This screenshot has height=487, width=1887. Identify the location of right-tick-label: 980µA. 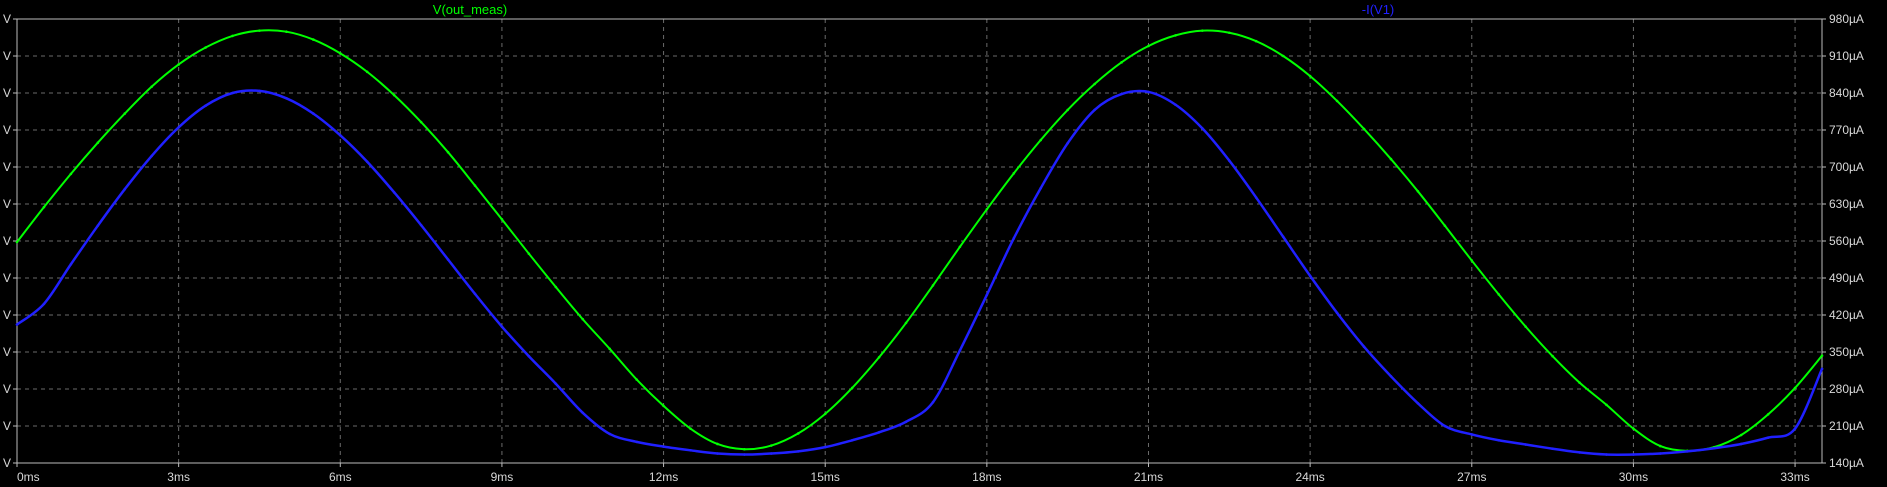
(1846, 19).